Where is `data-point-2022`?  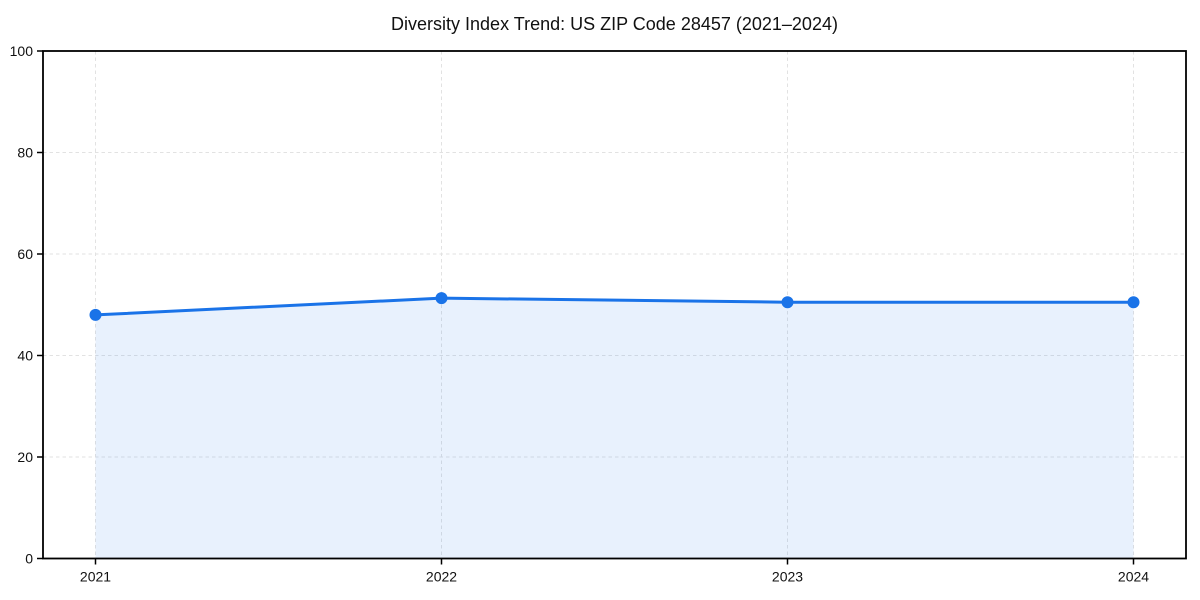
data-point-2022 is located at coordinates (441, 298).